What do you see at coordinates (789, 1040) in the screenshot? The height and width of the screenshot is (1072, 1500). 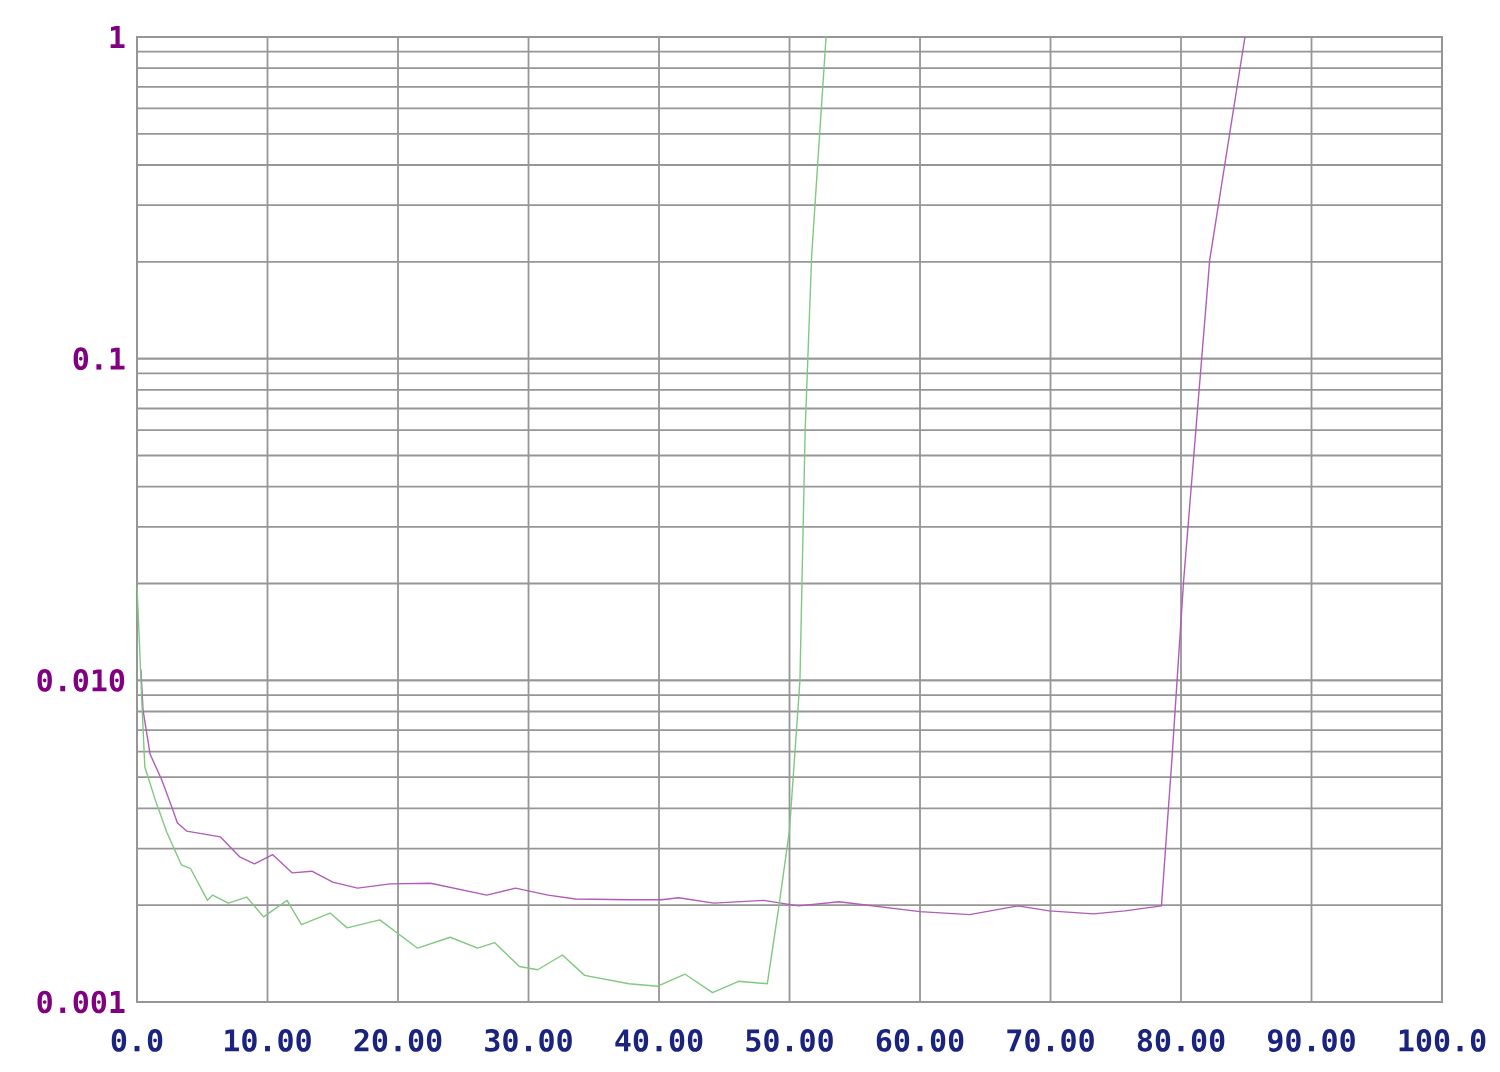 I see `x-tick-label: 50.00` at bounding box center [789, 1040].